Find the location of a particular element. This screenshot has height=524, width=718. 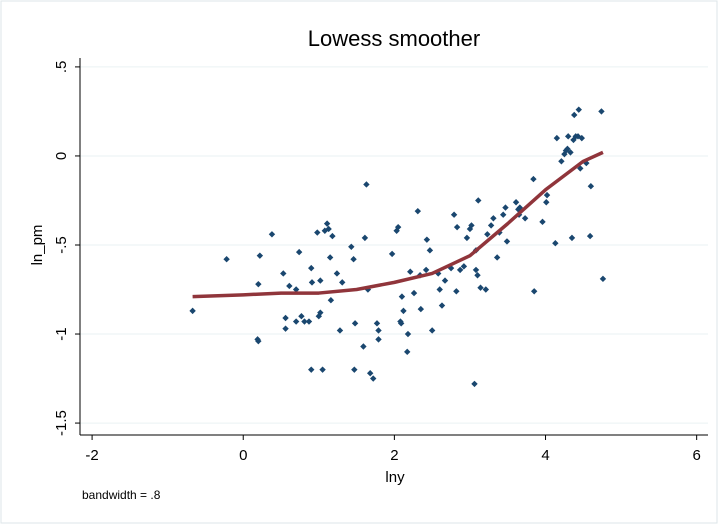

y-tick-label: -1.5 is located at coordinates (61, 423).